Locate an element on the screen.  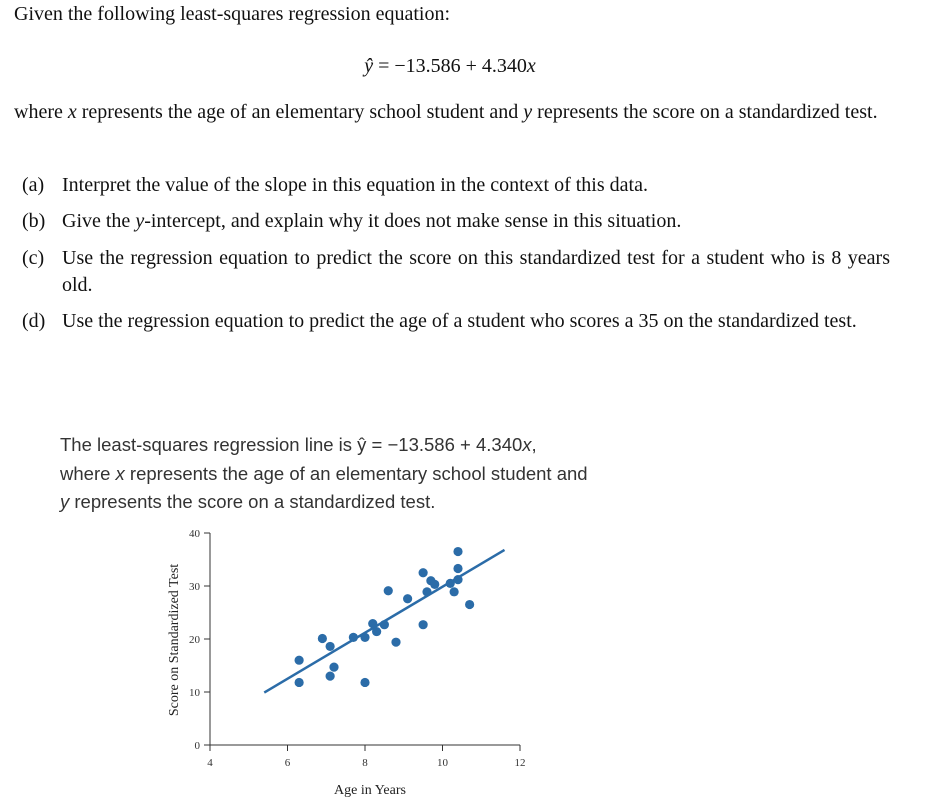
y-tick-label: 10 is located at coordinates (195, 693).